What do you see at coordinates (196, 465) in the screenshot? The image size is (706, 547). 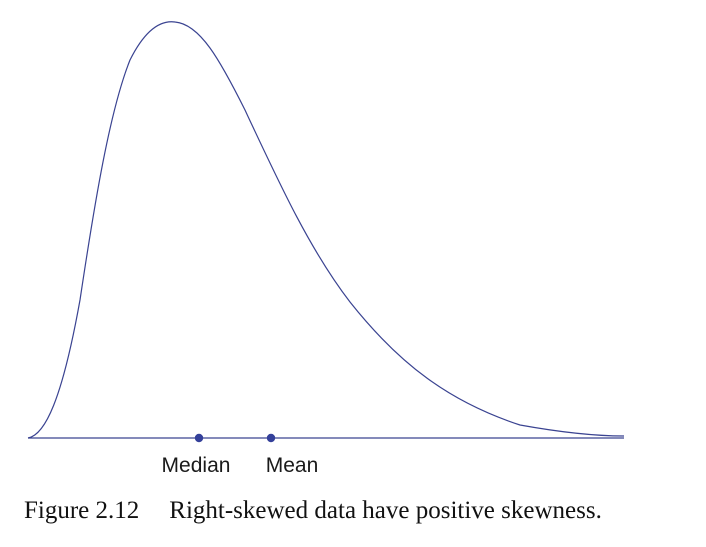 I see `median-label: Median` at bounding box center [196, 465].